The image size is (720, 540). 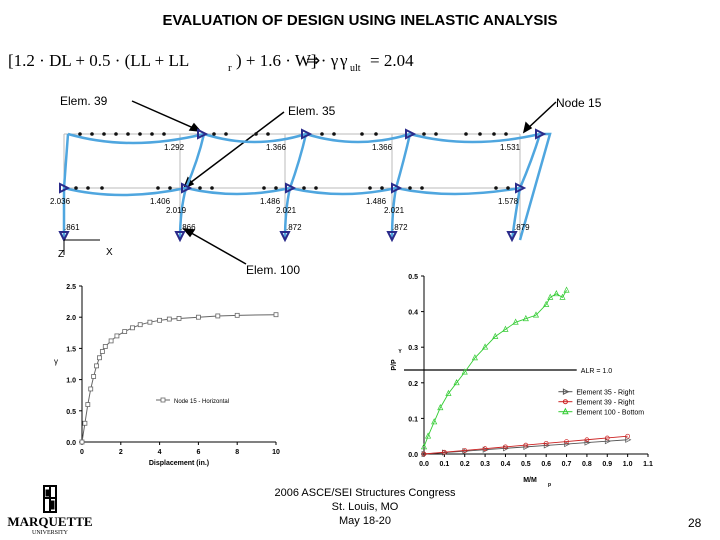 What do you see at coordinates (567, 464) in the screenshot?
I see `x-tick-label: 0.7` at bounding box center [567, 464].